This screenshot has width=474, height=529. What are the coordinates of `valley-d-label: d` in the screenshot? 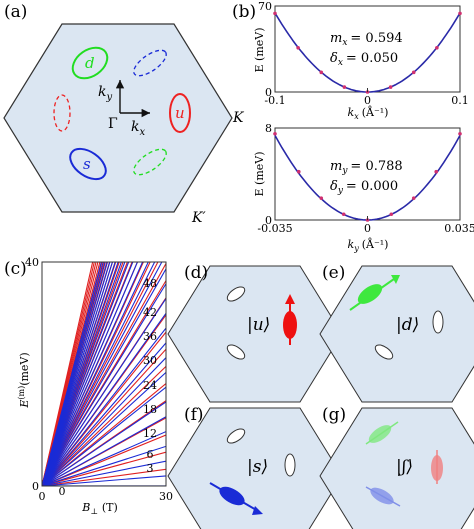 It's located at (90, 63).